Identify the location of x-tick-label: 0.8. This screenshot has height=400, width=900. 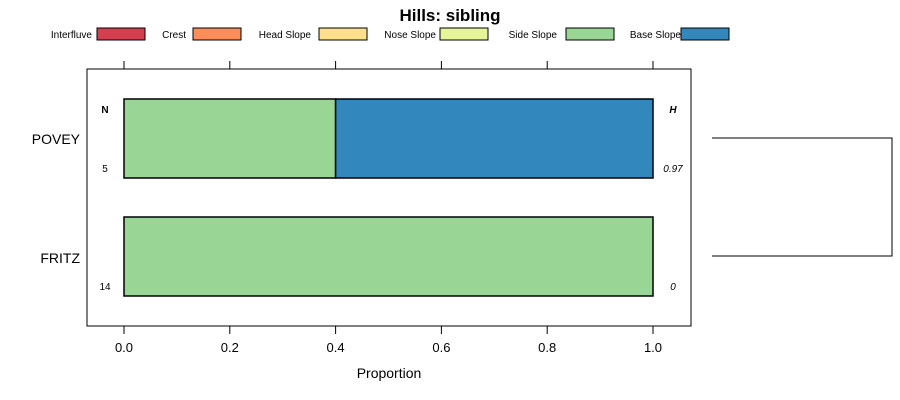
(547, 347).